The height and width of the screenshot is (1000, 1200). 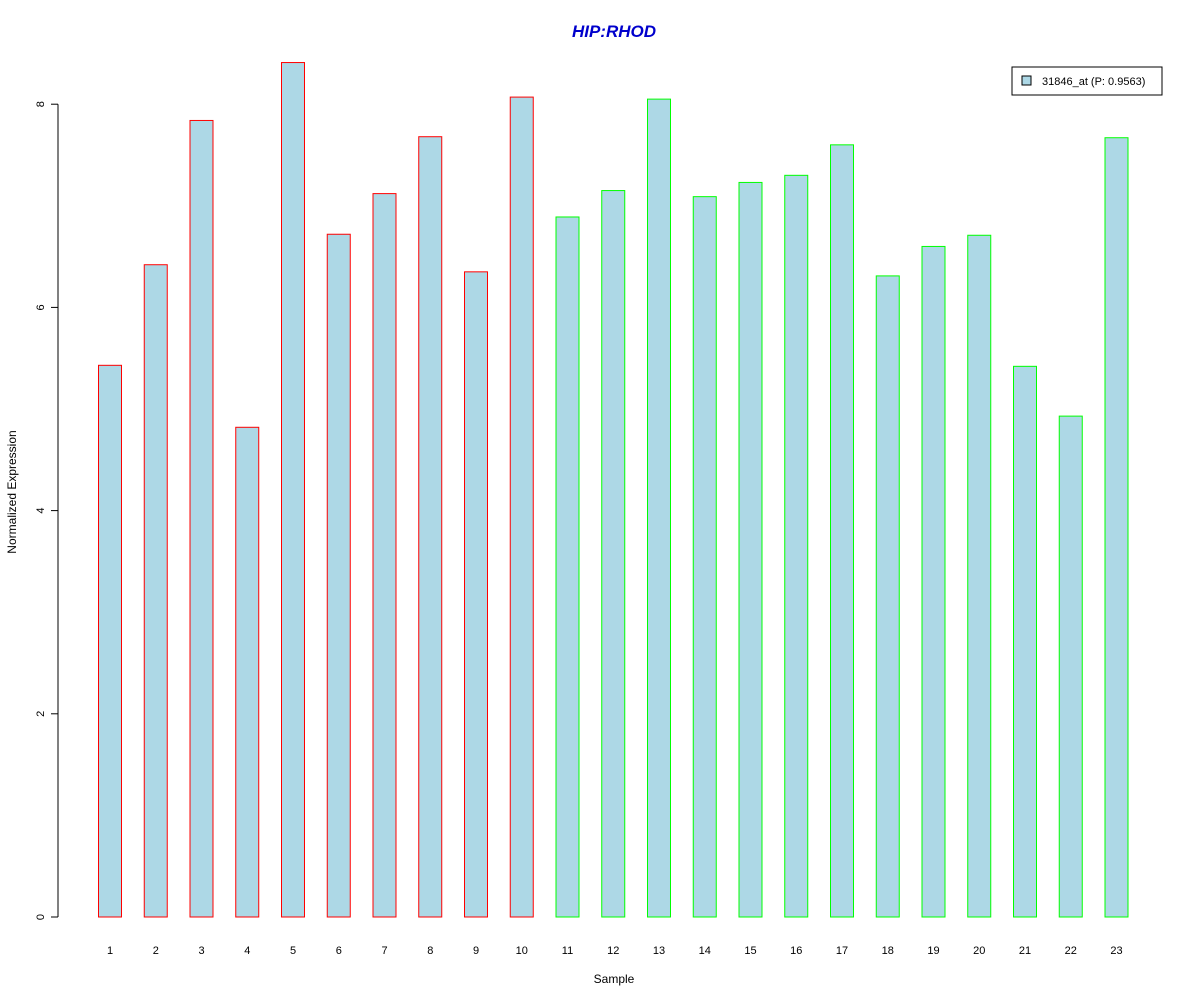 I want to click on y-axis: 0 2 4 6 8, so click(x=47, y=510).